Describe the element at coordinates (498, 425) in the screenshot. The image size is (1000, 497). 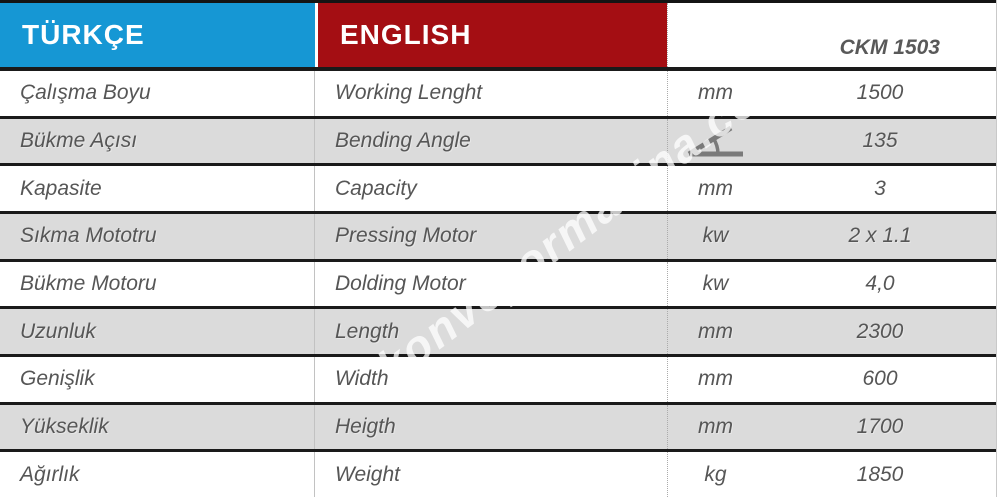
I see `table-row: Yükseklik Heigth mm 1700` at that location.